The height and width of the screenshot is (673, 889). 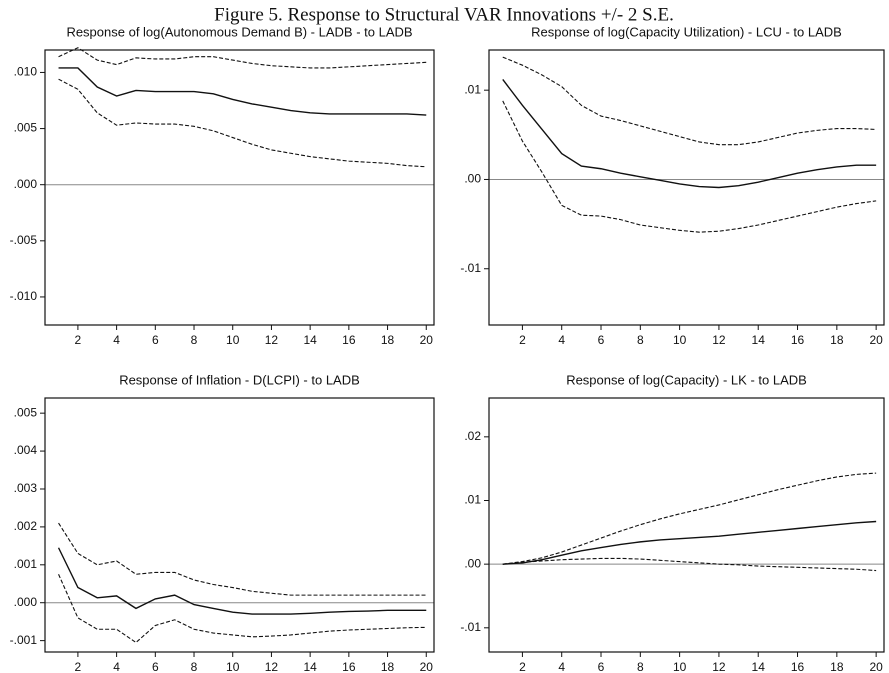 What do you see at coordinates (472, 436) in the screenshot?
I see `y-tick-label: .02` at bounding box center [472, 436].